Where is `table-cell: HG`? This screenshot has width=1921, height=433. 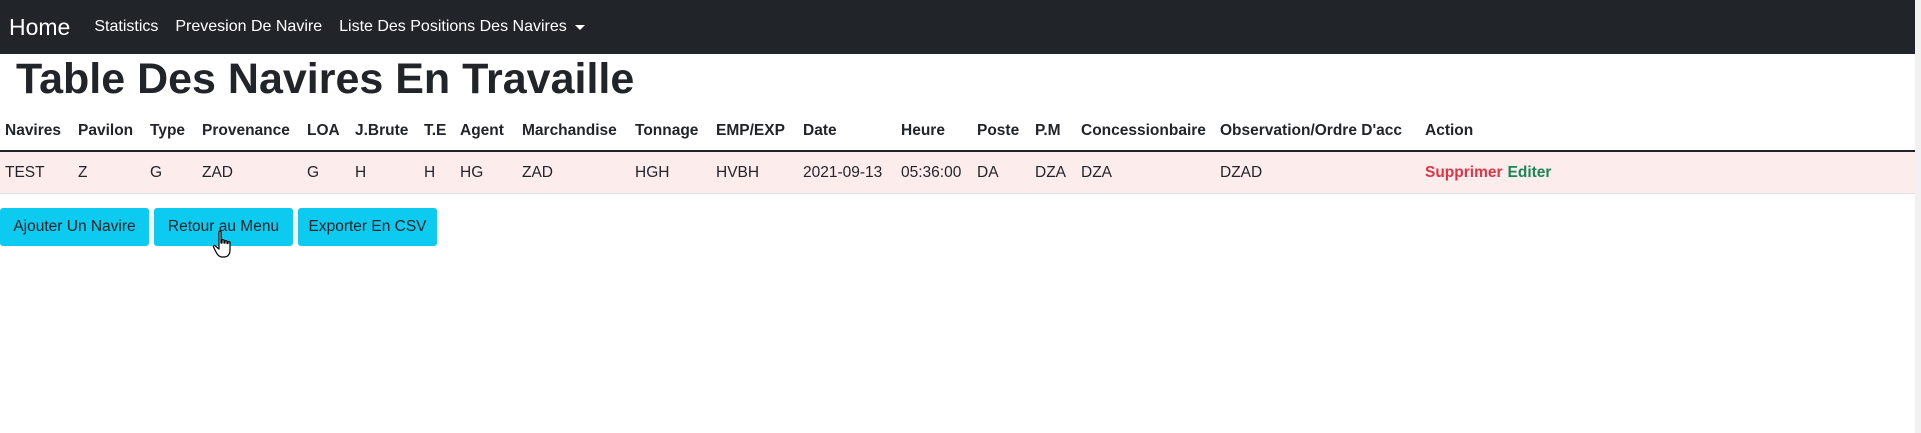 table-cell: HG is located at coordinates (486, 172).